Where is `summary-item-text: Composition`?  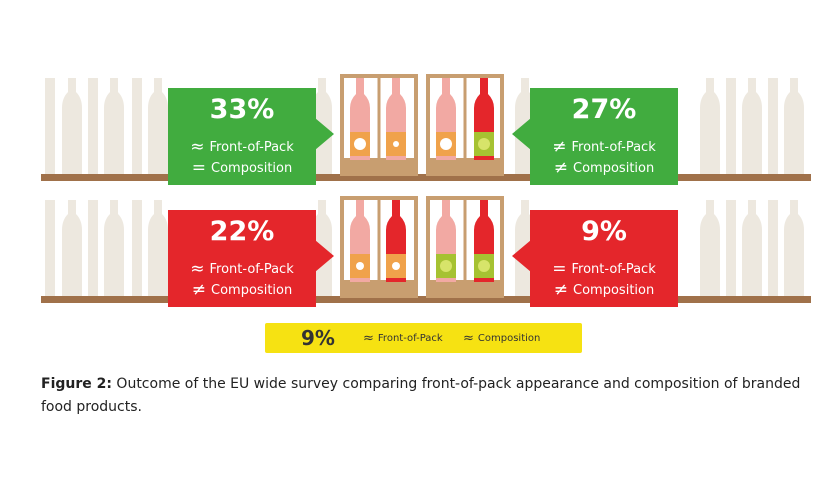 summary-item-text: Composition is located at coordinates (509, 338).